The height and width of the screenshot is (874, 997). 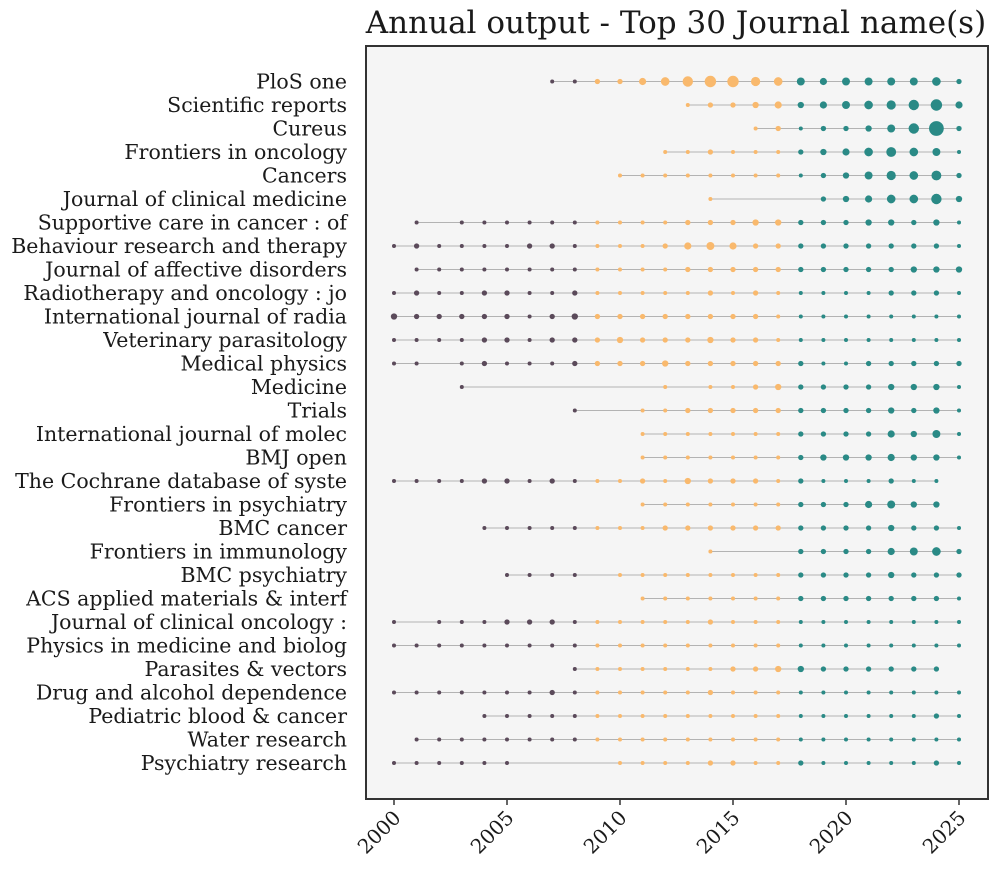 I want to click on x-tick-label: 2005, so click(x=492, y=832).